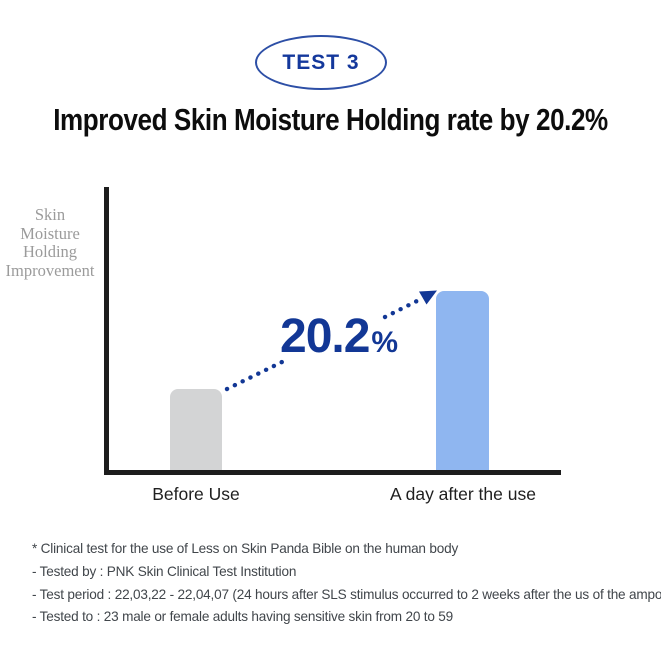  I want to click on x-tick-before-use: Before Use, so click(196, 494).